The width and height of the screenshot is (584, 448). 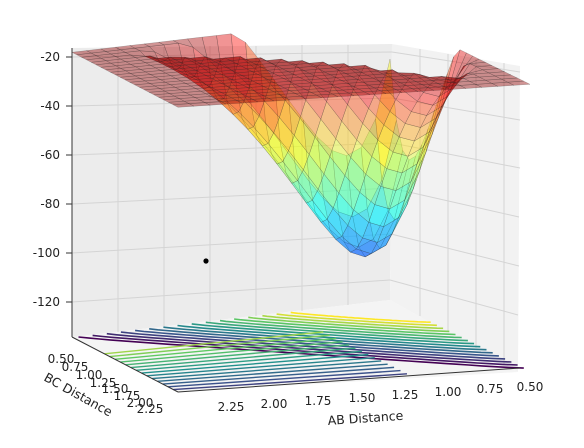 What do you see at coordinates (362, 398) in the screenshot?
I see `x-tick-label: 1.50` at bounding box center [362, 398].